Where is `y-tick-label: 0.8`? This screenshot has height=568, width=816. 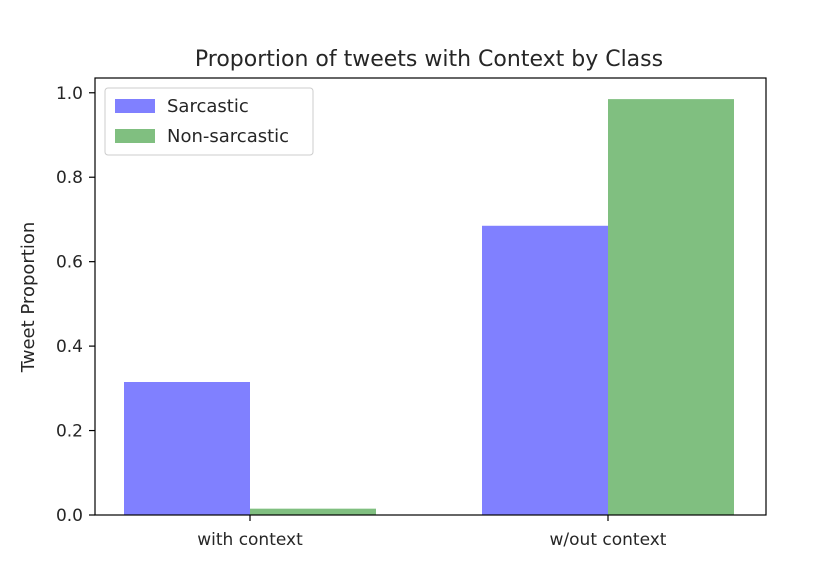
y-tick-label: 0.8 is located at coordinates (69, 178).